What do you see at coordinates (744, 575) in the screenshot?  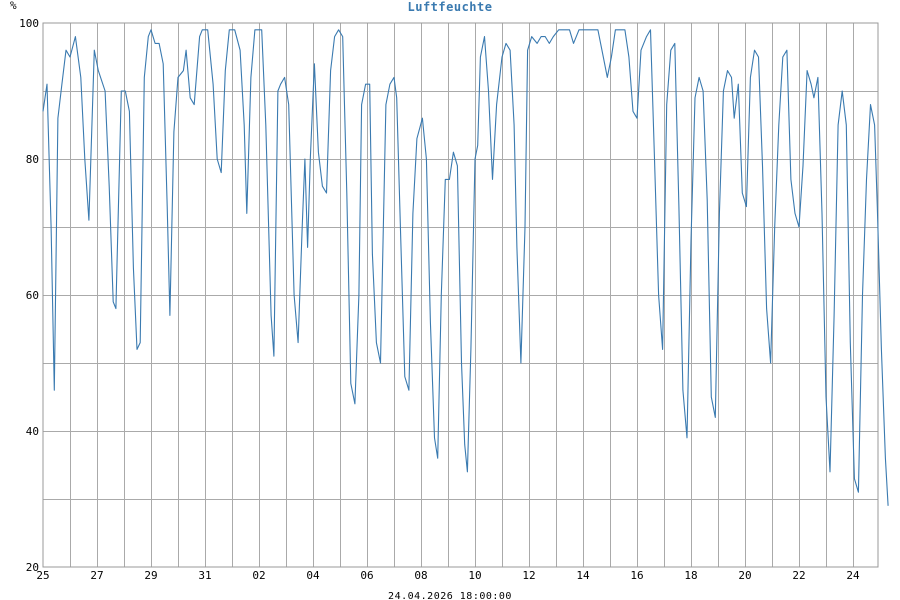 I see `x-tick-label: 20` at bounding box center [744, 575].